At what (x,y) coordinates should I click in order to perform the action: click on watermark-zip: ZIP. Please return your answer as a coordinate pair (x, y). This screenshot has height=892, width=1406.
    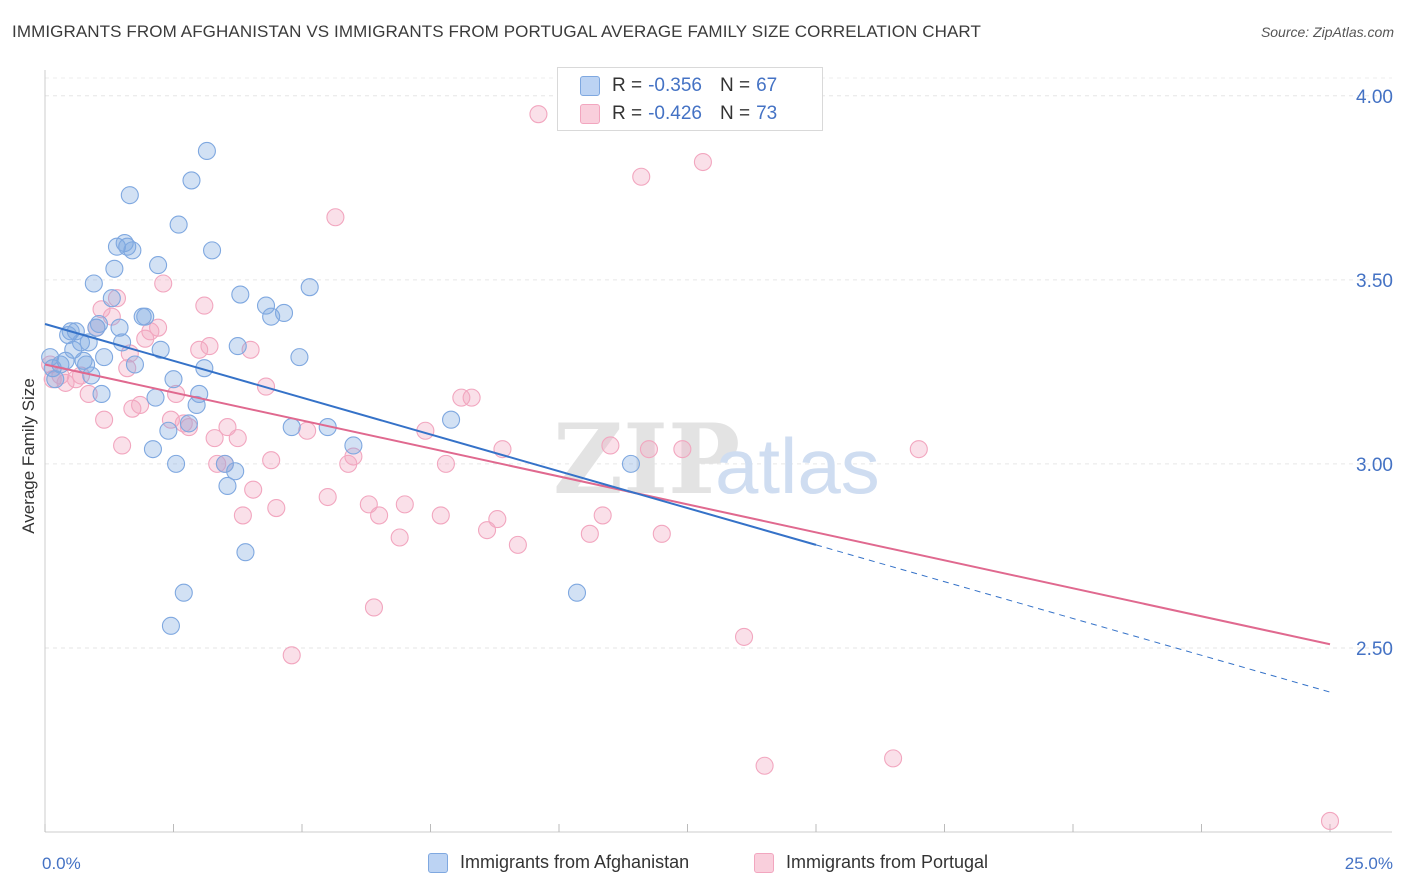
    Looking at the image, I should click on (646, 459).